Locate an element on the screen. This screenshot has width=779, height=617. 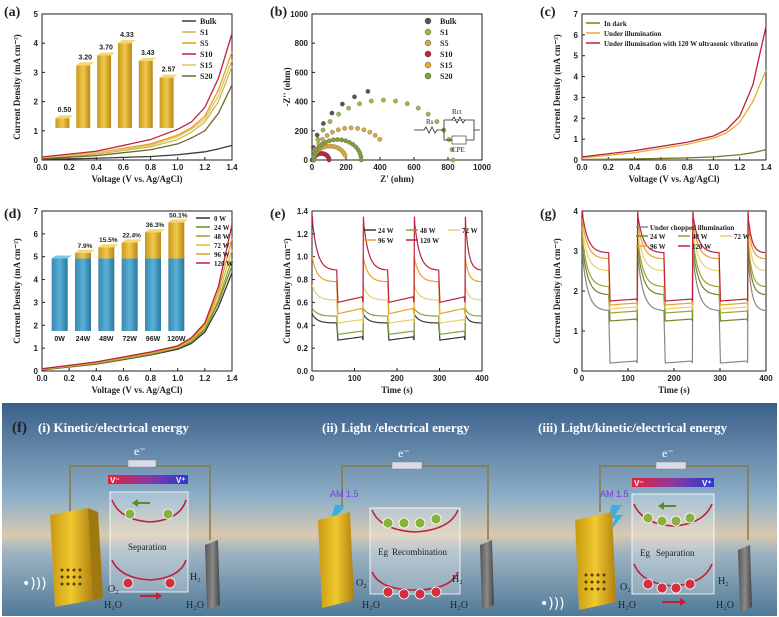
plot-frame-d is located at coordinates (137, 291).